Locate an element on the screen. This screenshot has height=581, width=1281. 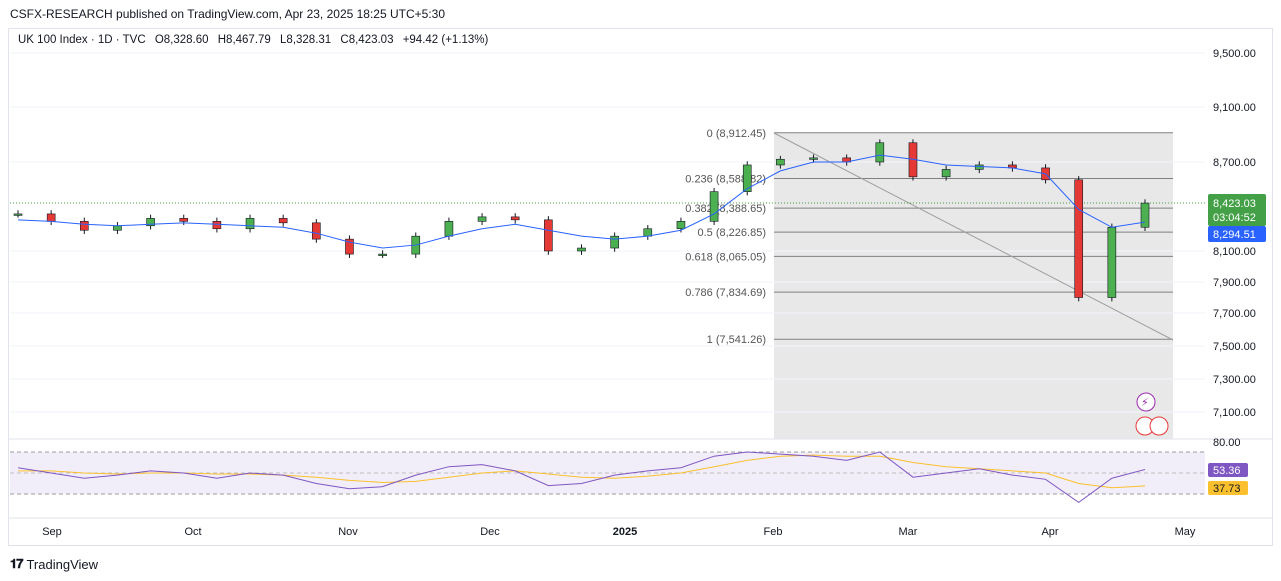
fib-level-label: 0 (8,912.45) is located at coordinates (736, 134).